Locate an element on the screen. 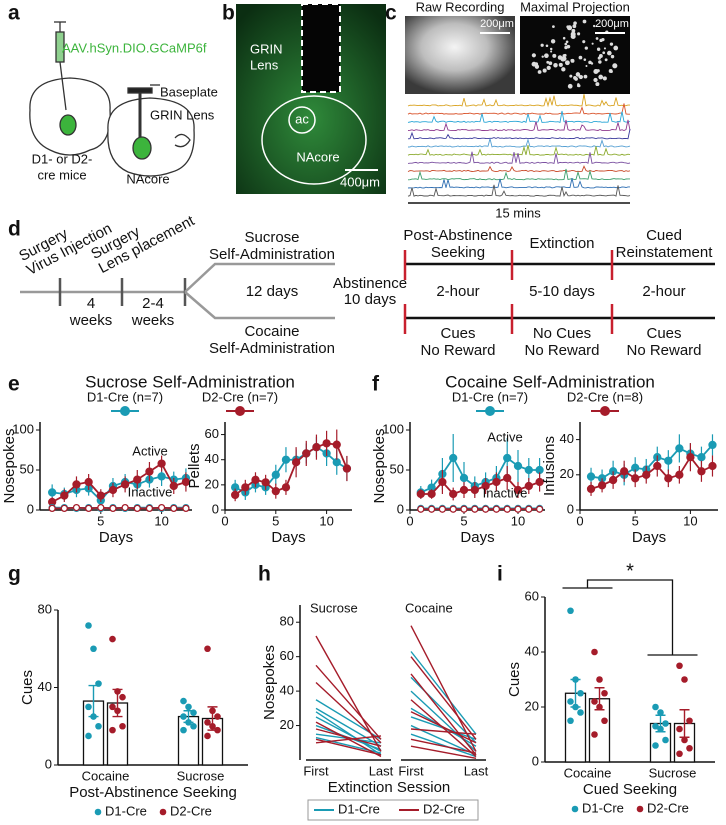 This screenshot has width=726, height=825. phase-name: Seeking is located at coordinates (458, 252).